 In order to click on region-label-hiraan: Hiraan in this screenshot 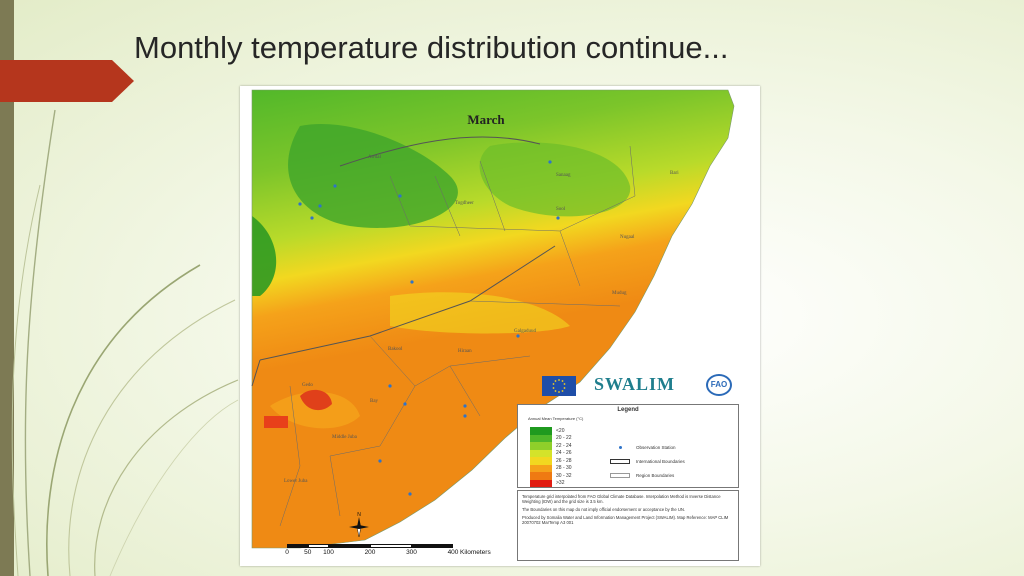, I will do `click(465, 351)`.